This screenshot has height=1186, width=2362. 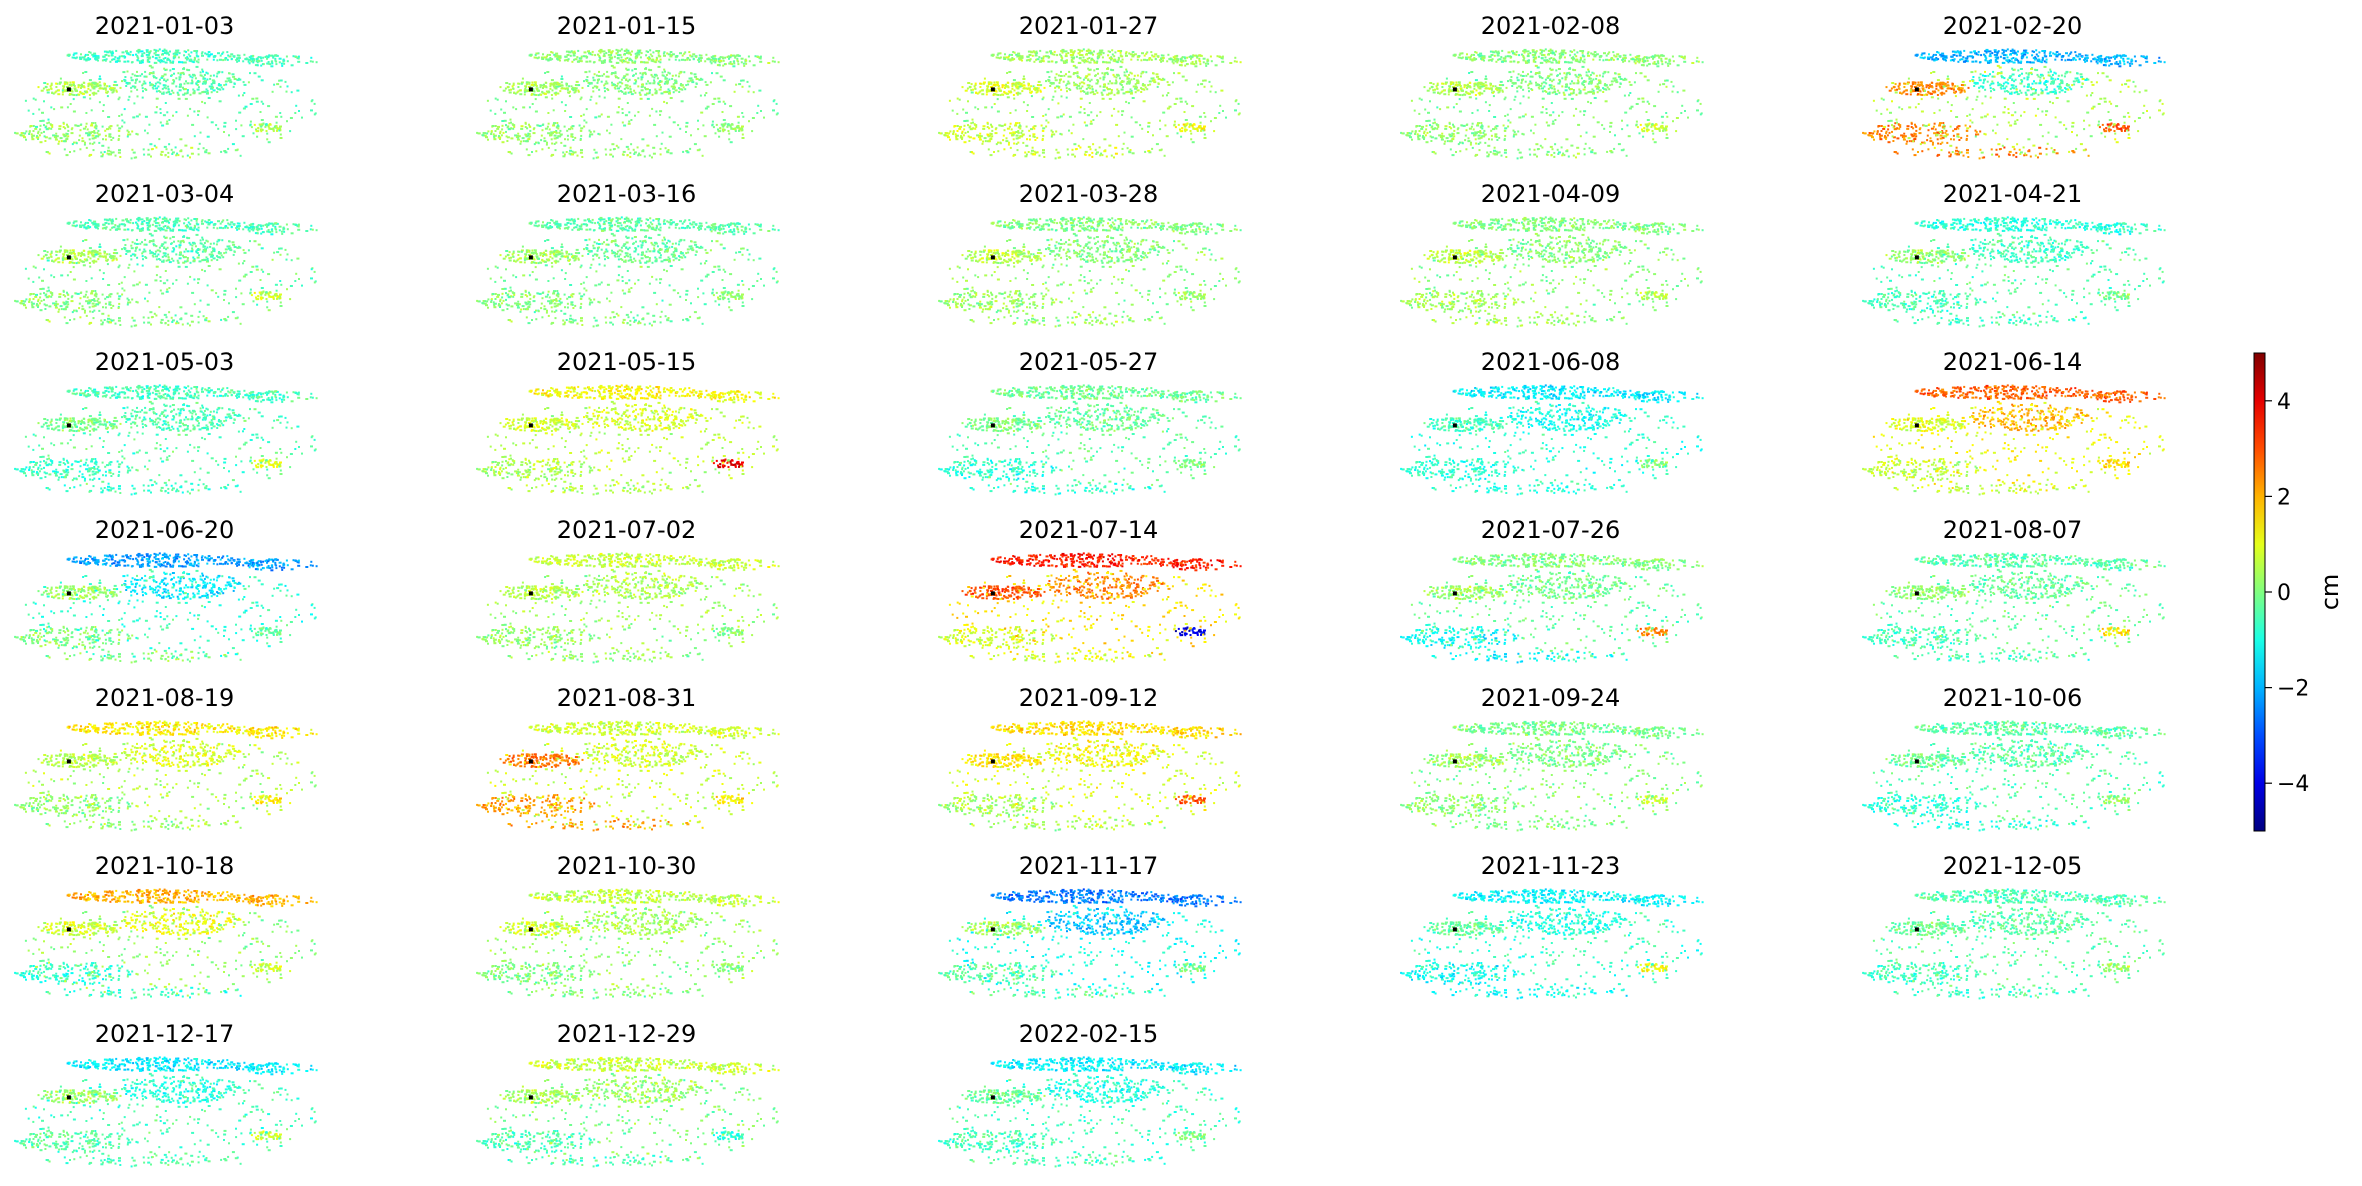 I want to click on panel-2021-12-17: 2021-12-17, so click(x=166, y=1094).